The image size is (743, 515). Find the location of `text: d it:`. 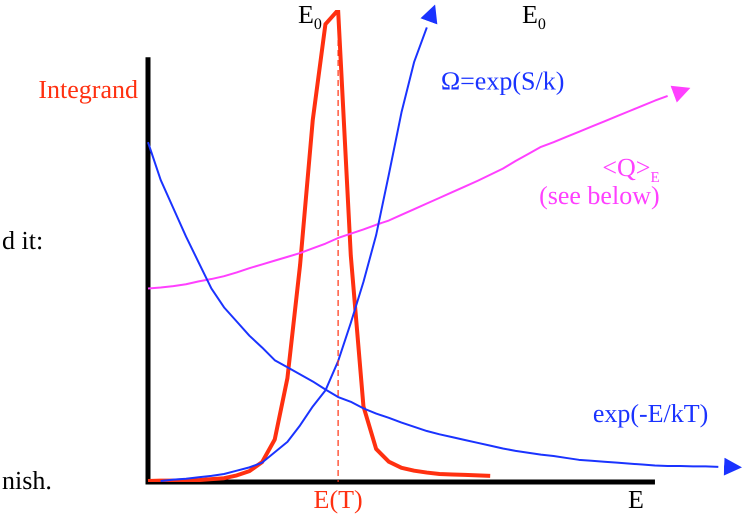

text: d it: is located at coordinates (23, 240).